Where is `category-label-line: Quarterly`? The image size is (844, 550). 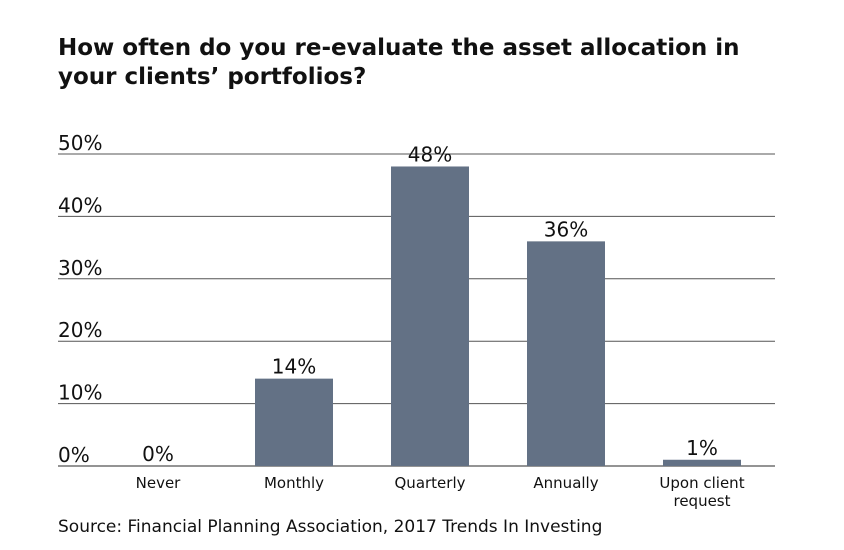 category-label-line: Quarterly is located at coordinates (430, 483).